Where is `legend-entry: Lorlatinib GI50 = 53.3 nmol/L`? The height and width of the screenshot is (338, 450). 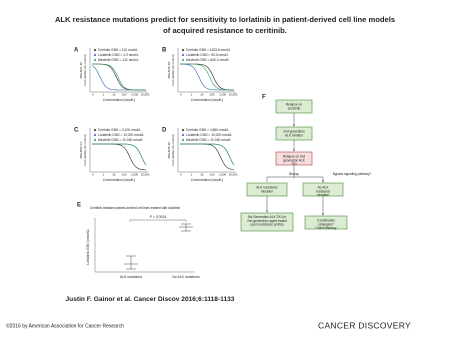
legend-entry: Lorlatinib GI50 = 53.3 nmol/L is located at coordinates (207, 55).